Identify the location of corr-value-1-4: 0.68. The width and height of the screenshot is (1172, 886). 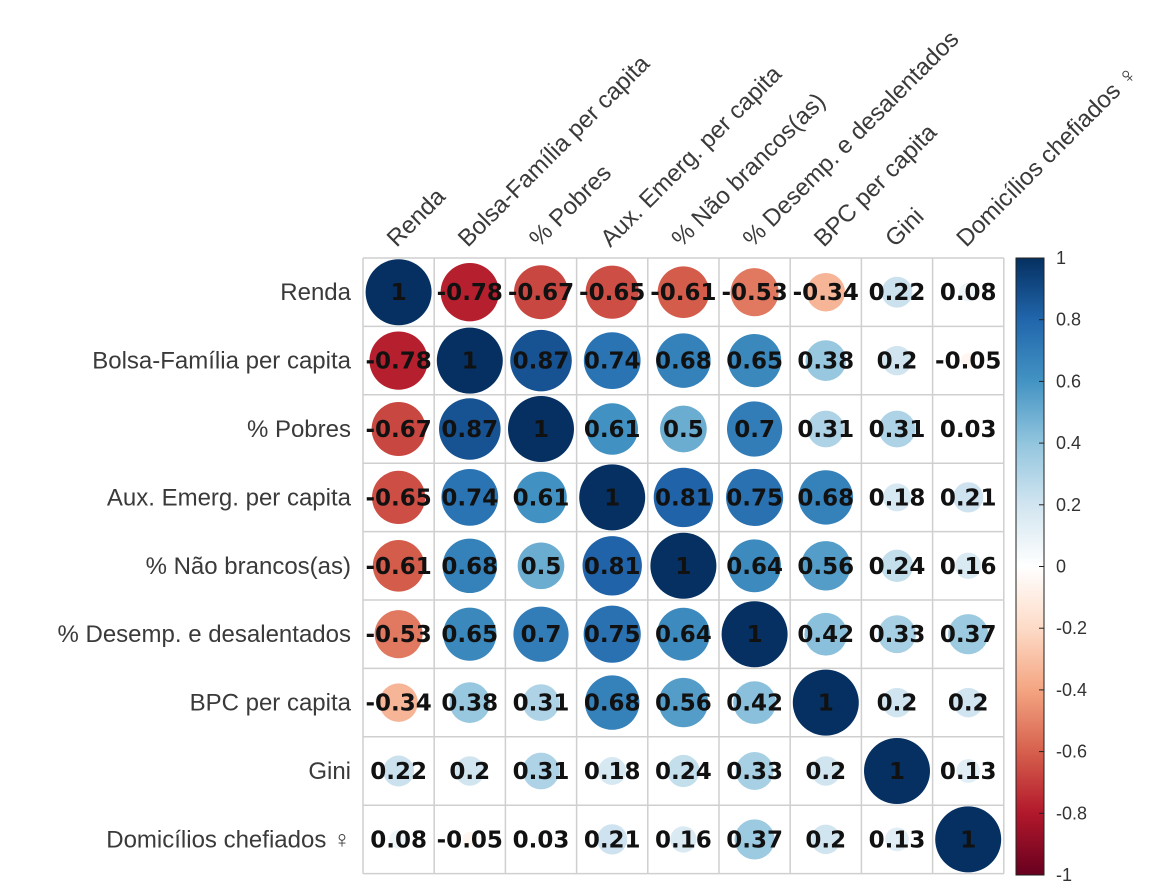
(683, 362).